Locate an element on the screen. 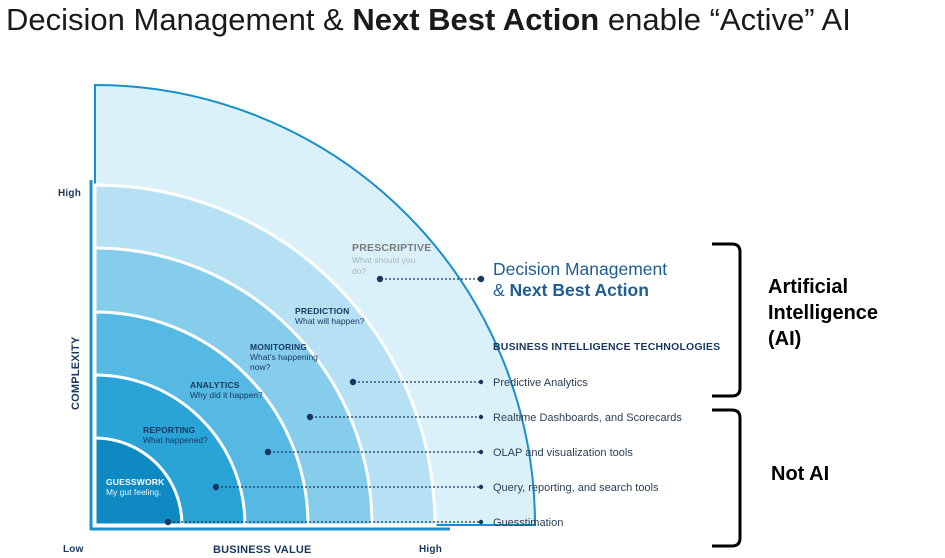 The height and width of the screenshot is (558, 945). not-ai-label: Not AI is located at coordinates (800, 474).